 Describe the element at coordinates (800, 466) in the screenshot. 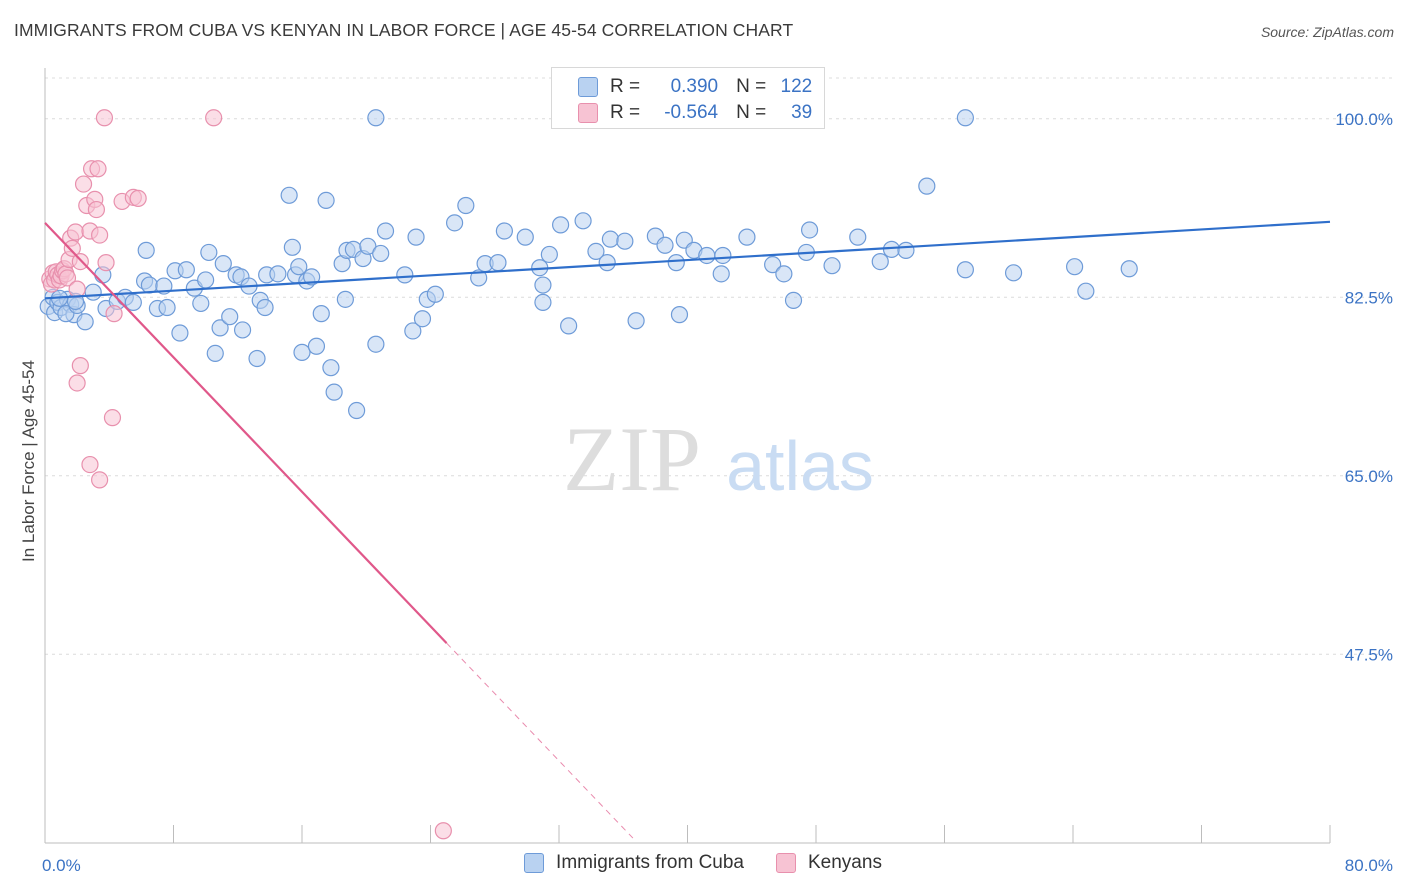

I see `watermark-atlas: atlas` at that location.